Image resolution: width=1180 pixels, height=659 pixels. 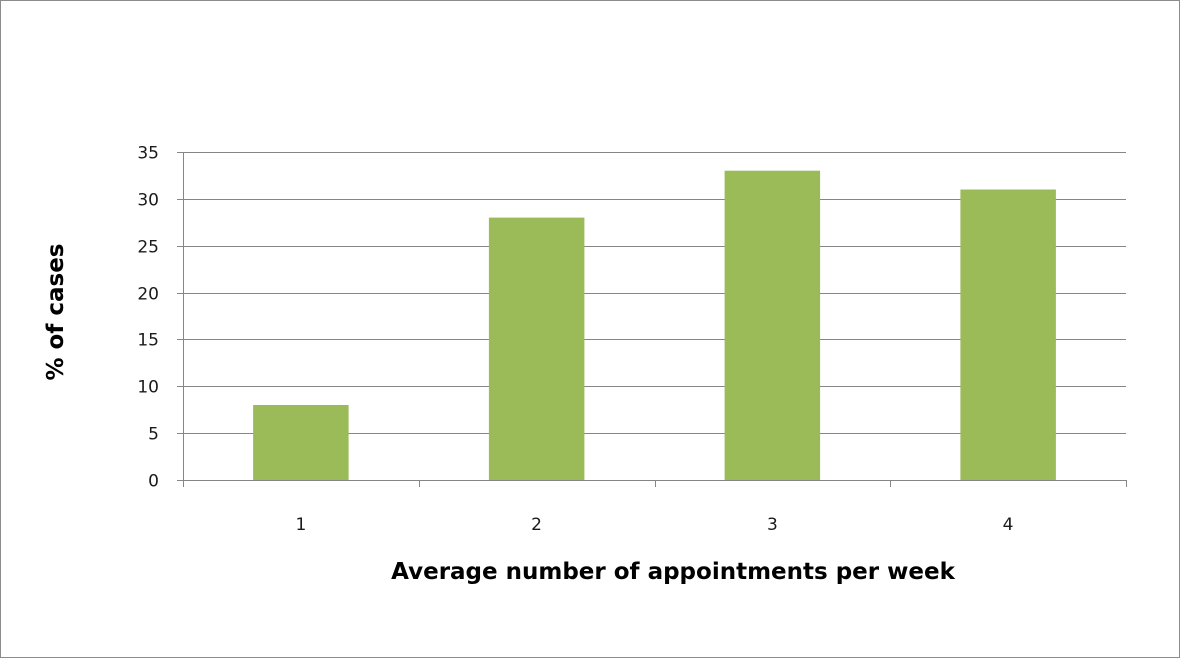 What do you see at coordinates (56, 311) in the screenshot?
I see `y-axis-title: % of cases` at bounding box center [56, 311].